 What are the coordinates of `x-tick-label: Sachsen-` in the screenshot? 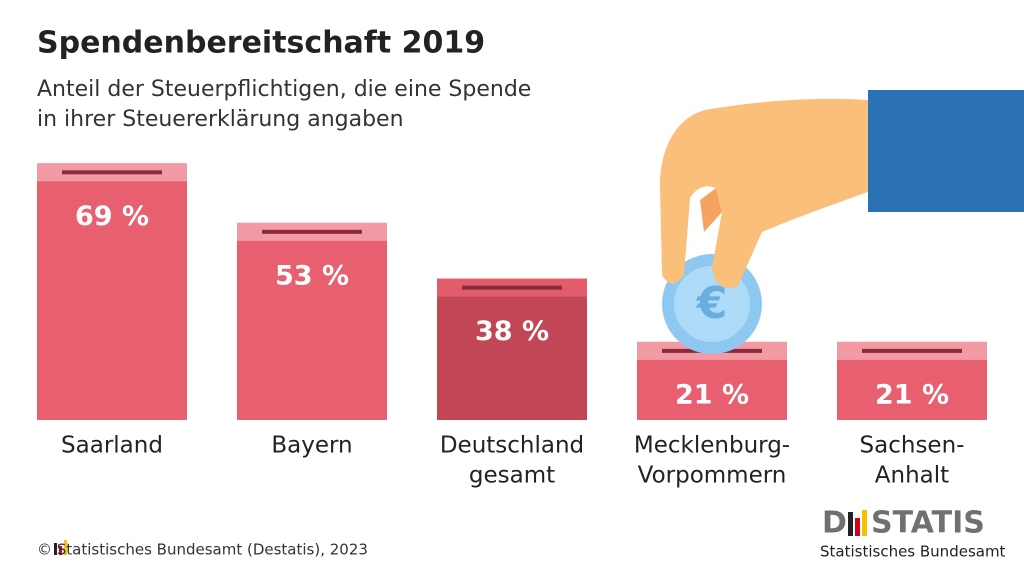 It's located at (912, 446).